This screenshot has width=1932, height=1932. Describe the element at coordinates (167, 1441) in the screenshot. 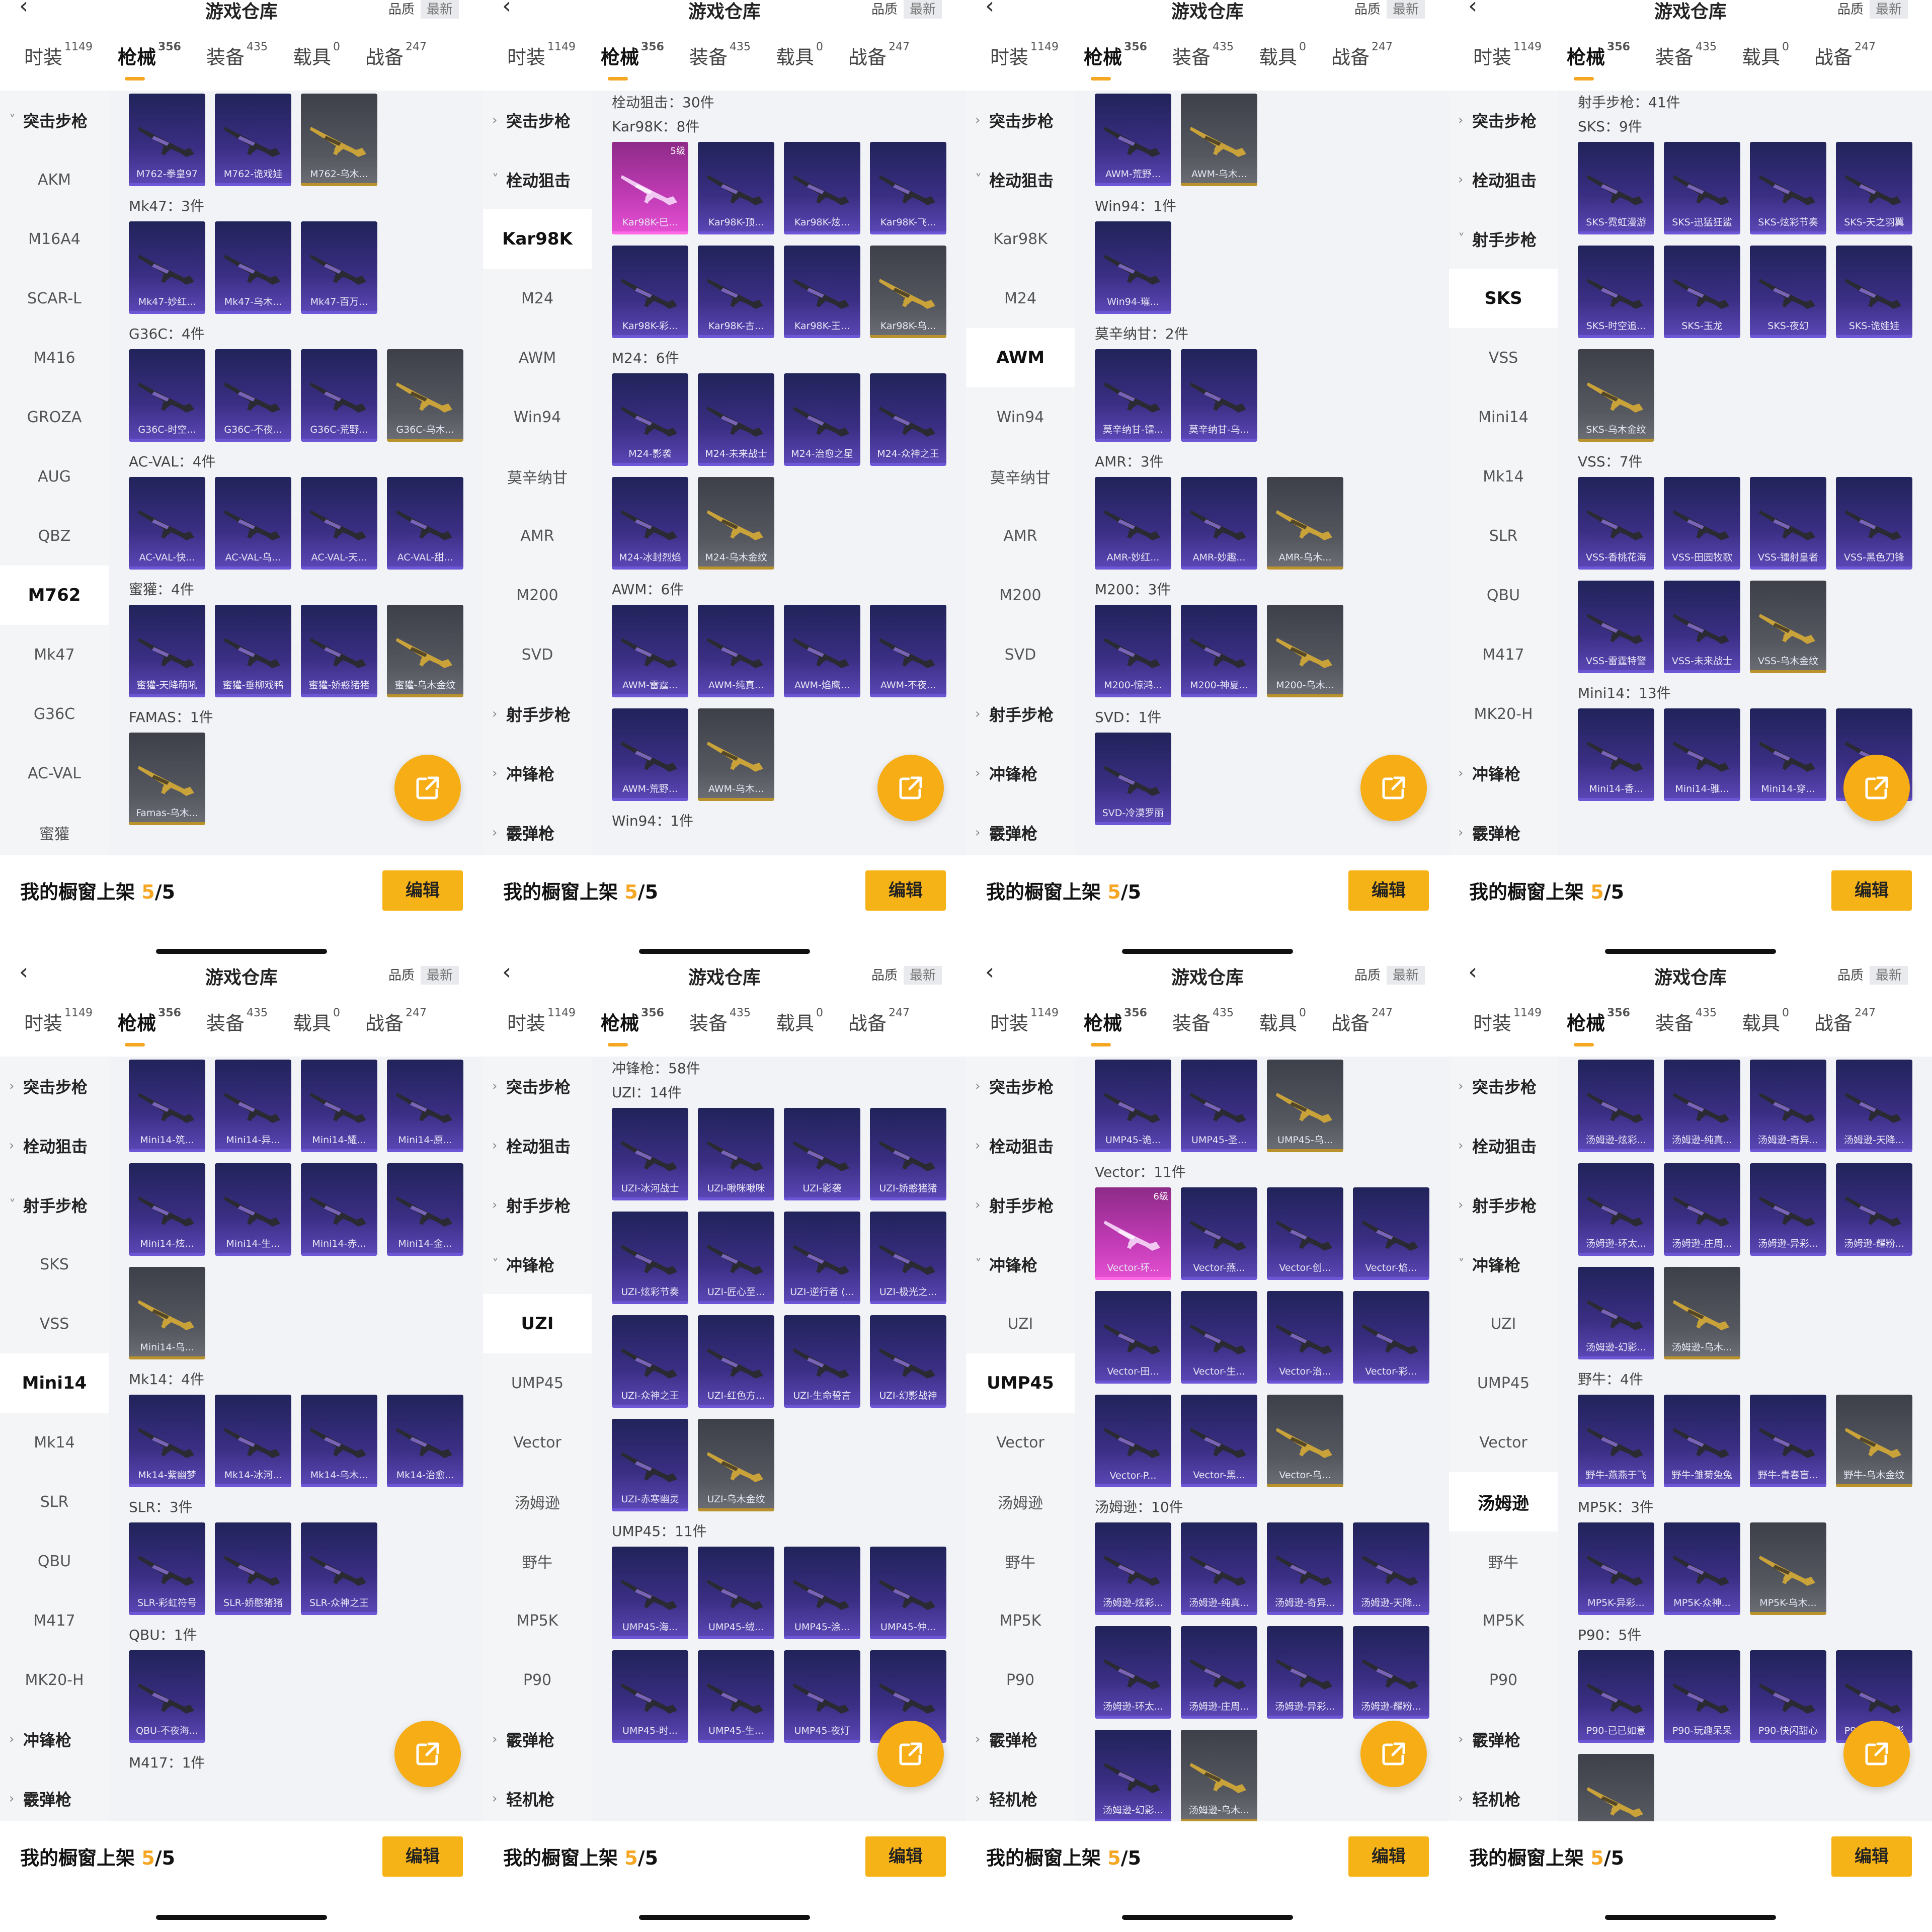

I see `weapon-card: Mk14-紫幽梦` at that location.